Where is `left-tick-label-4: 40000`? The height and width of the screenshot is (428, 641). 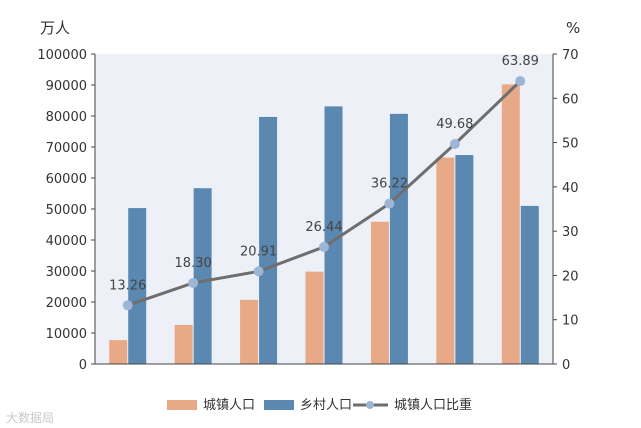 left-tick-label-4: 40000 is located at coordinates (66, 241).